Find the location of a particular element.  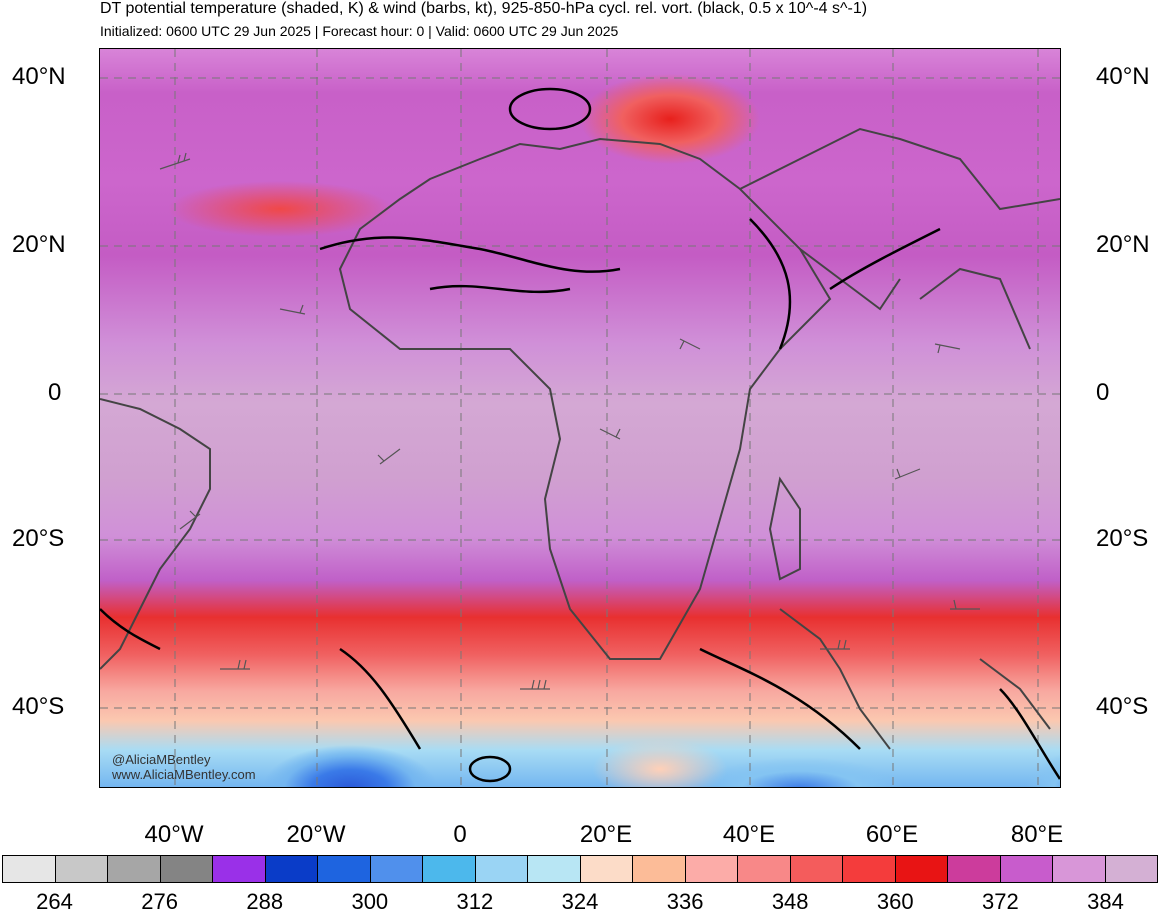

lat-label-right-40n: 40°N is located at coordinates (1123, 76).